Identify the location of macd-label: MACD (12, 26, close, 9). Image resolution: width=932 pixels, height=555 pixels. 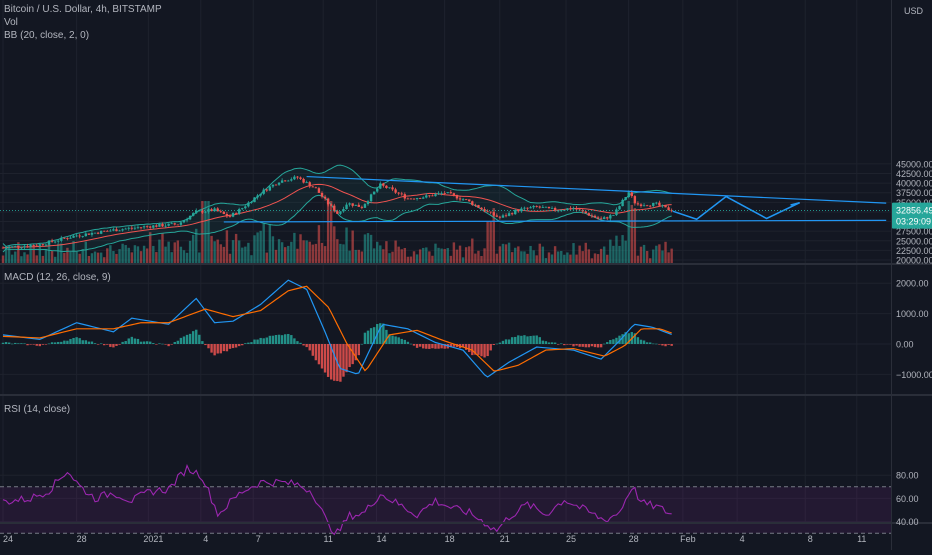
(57, 277).